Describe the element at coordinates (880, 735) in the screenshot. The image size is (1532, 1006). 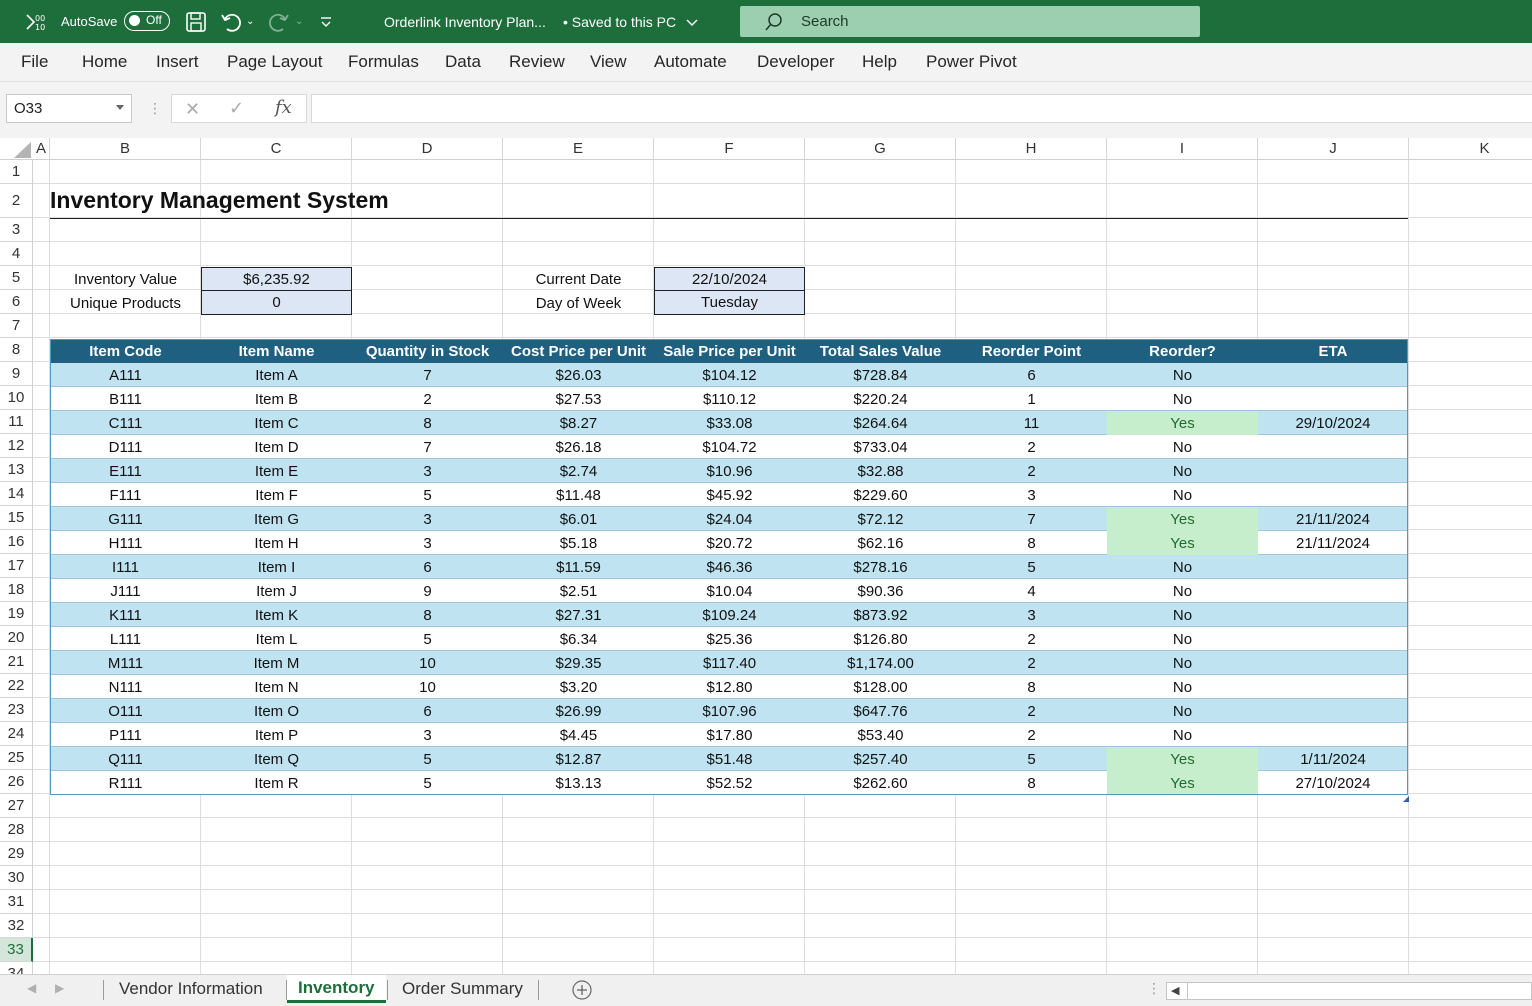
I see `cell-total-sales-value: $53.40` at that location.